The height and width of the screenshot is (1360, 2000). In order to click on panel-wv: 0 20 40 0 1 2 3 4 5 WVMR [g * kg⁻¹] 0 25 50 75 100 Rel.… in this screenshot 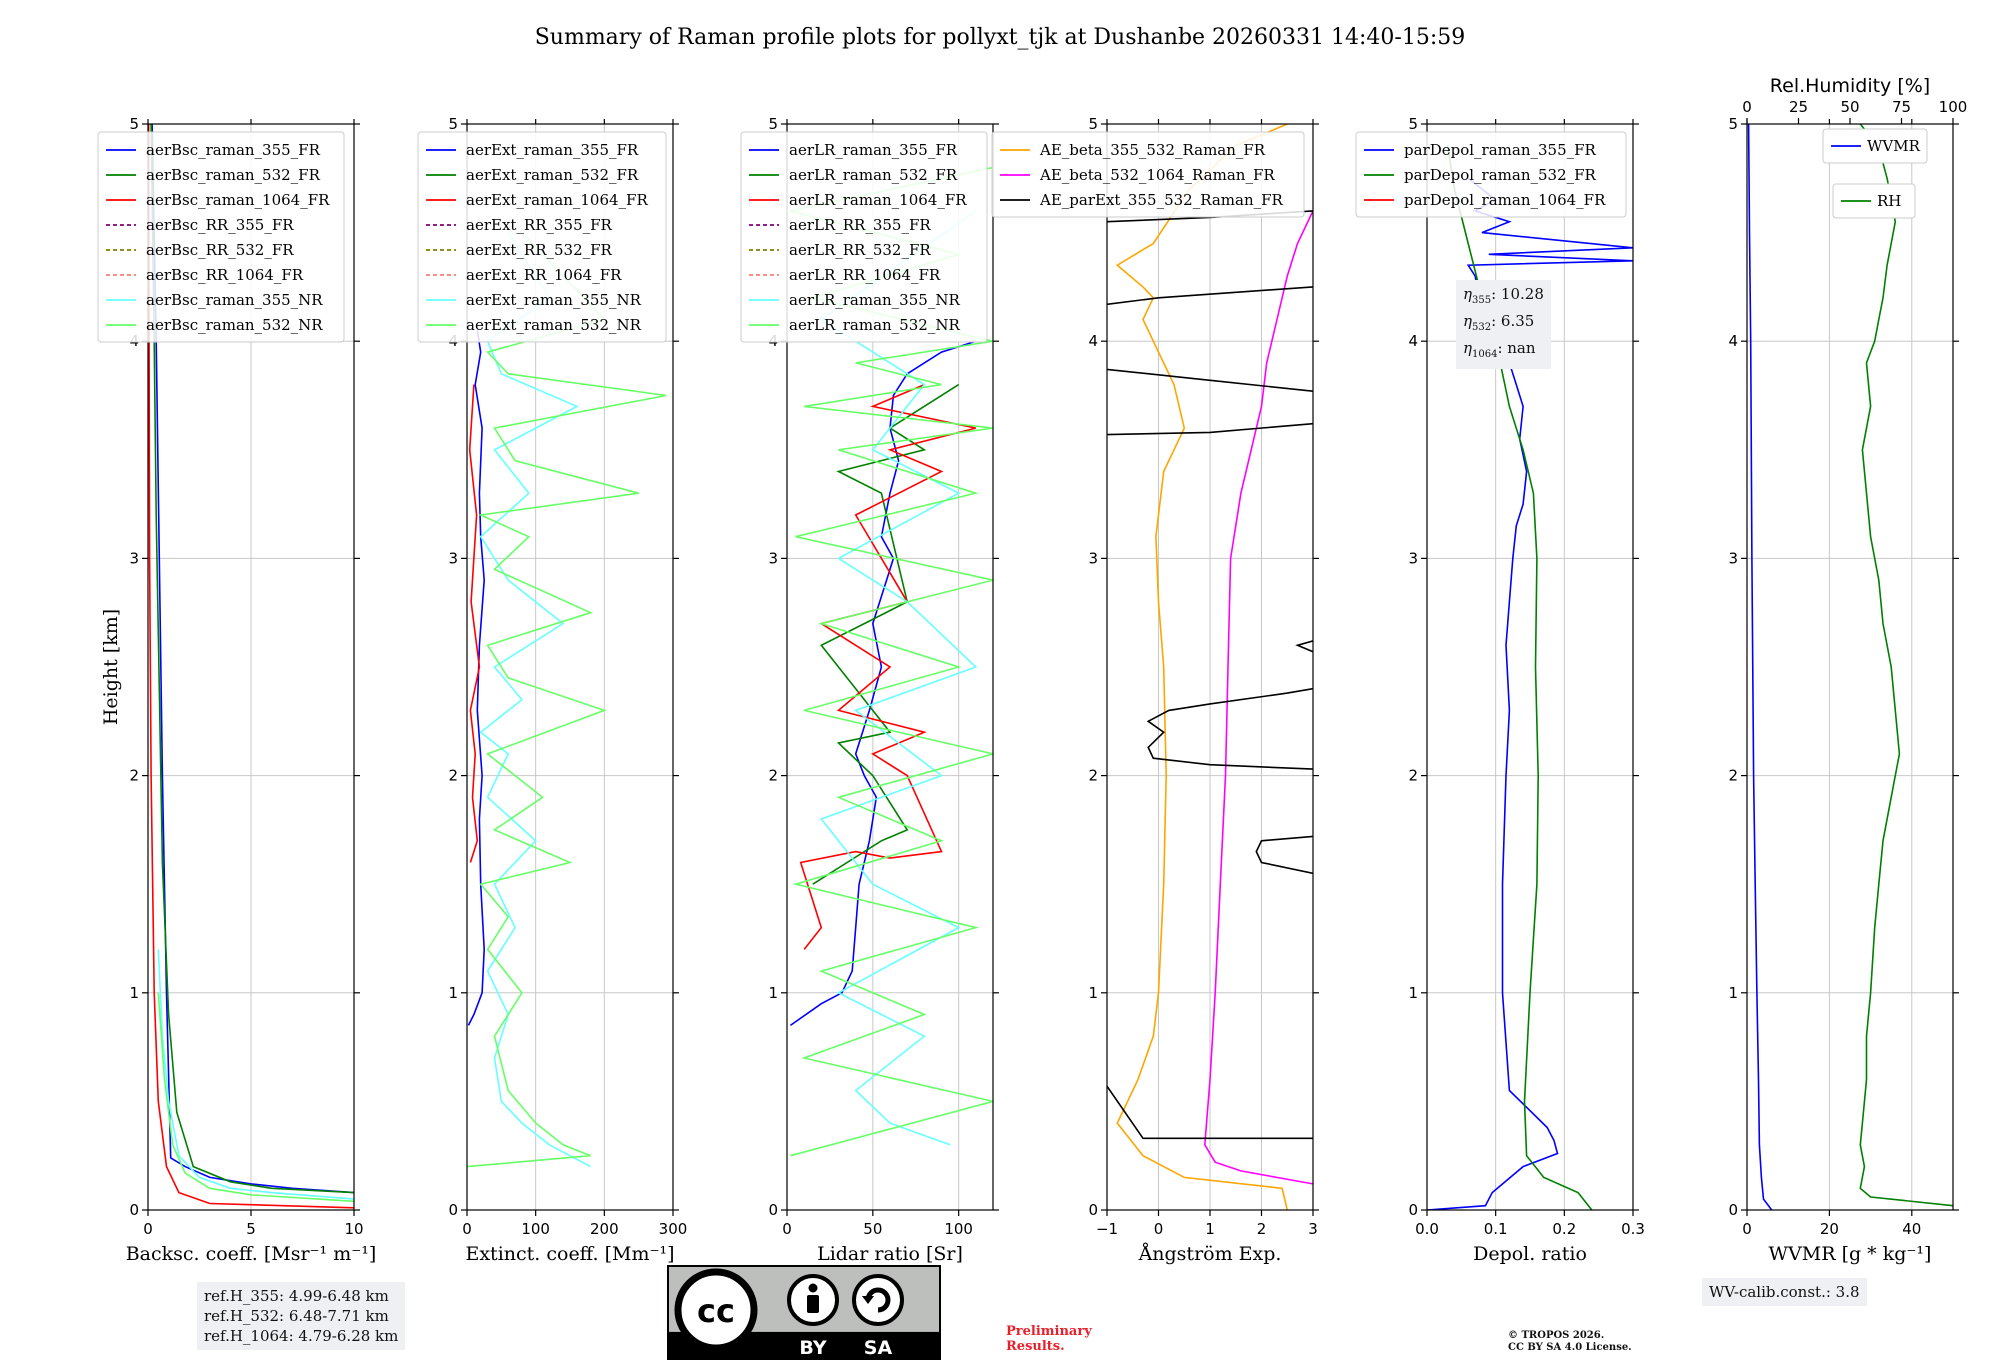, I will do `click(1847, 670)`.